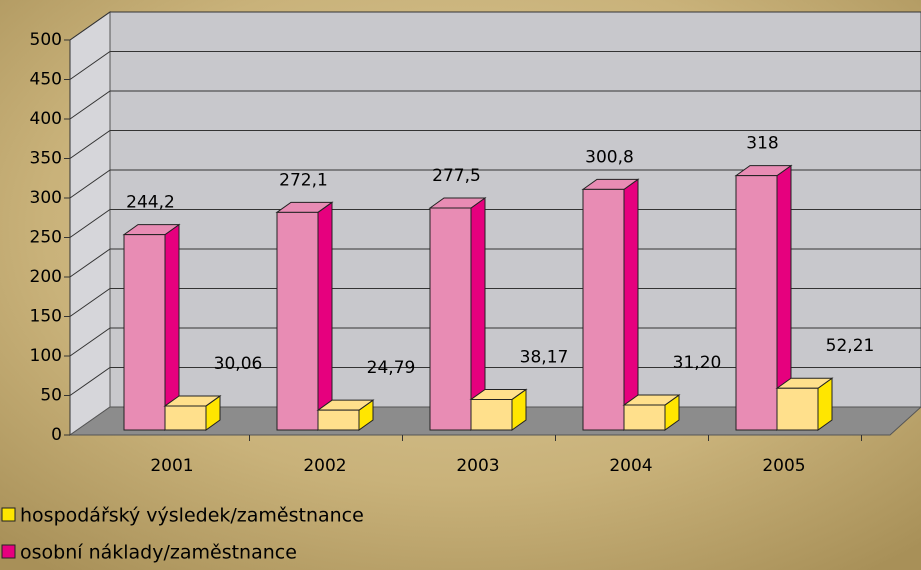  What do you see at coordinates (850, 346) in the screenshot?
I see `value-label: 52,21` at bounding box center [850, 346].